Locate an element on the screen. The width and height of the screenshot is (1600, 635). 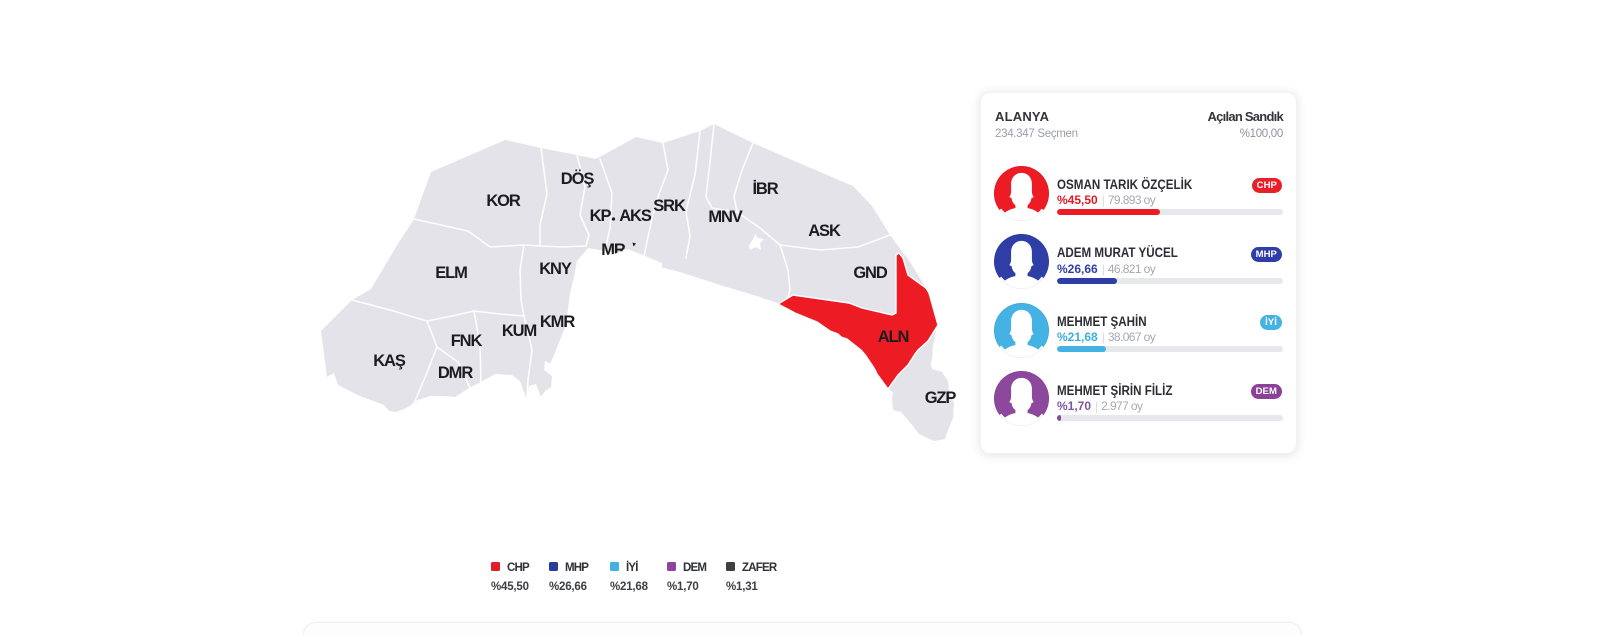
svg-text: KP is located at coordinates (601, 216).